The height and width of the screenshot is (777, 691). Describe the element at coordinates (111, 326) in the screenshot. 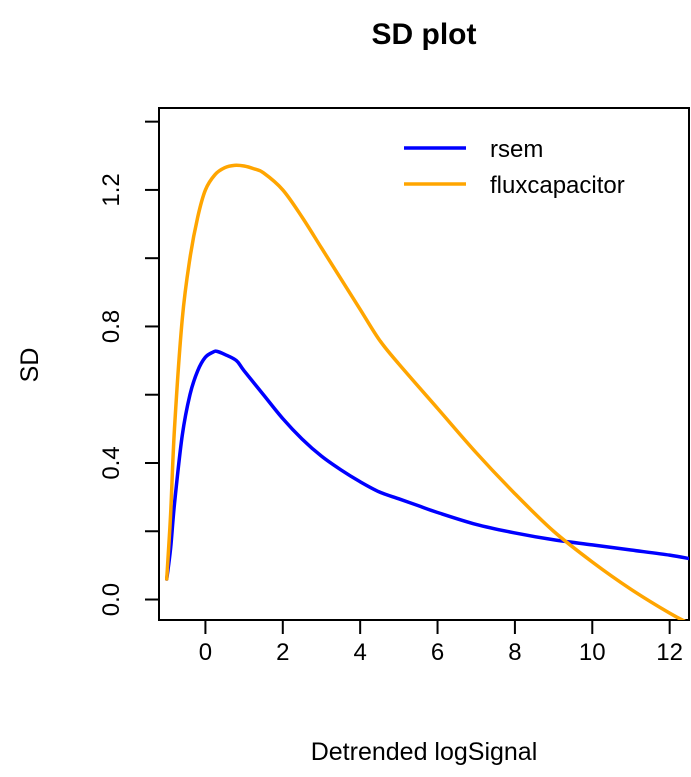

I see `y-tick-label: 0.8` at that location.